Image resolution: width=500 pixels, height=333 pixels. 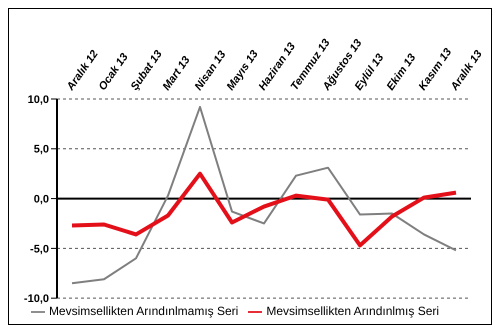 I want to click on y-tick-label: -10,0, so click(x=36, y=299).